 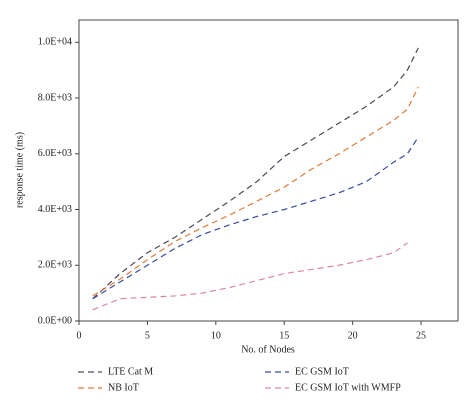 I want to click on y-tick-label: 0.0E+00, so click(x=55, y=320).